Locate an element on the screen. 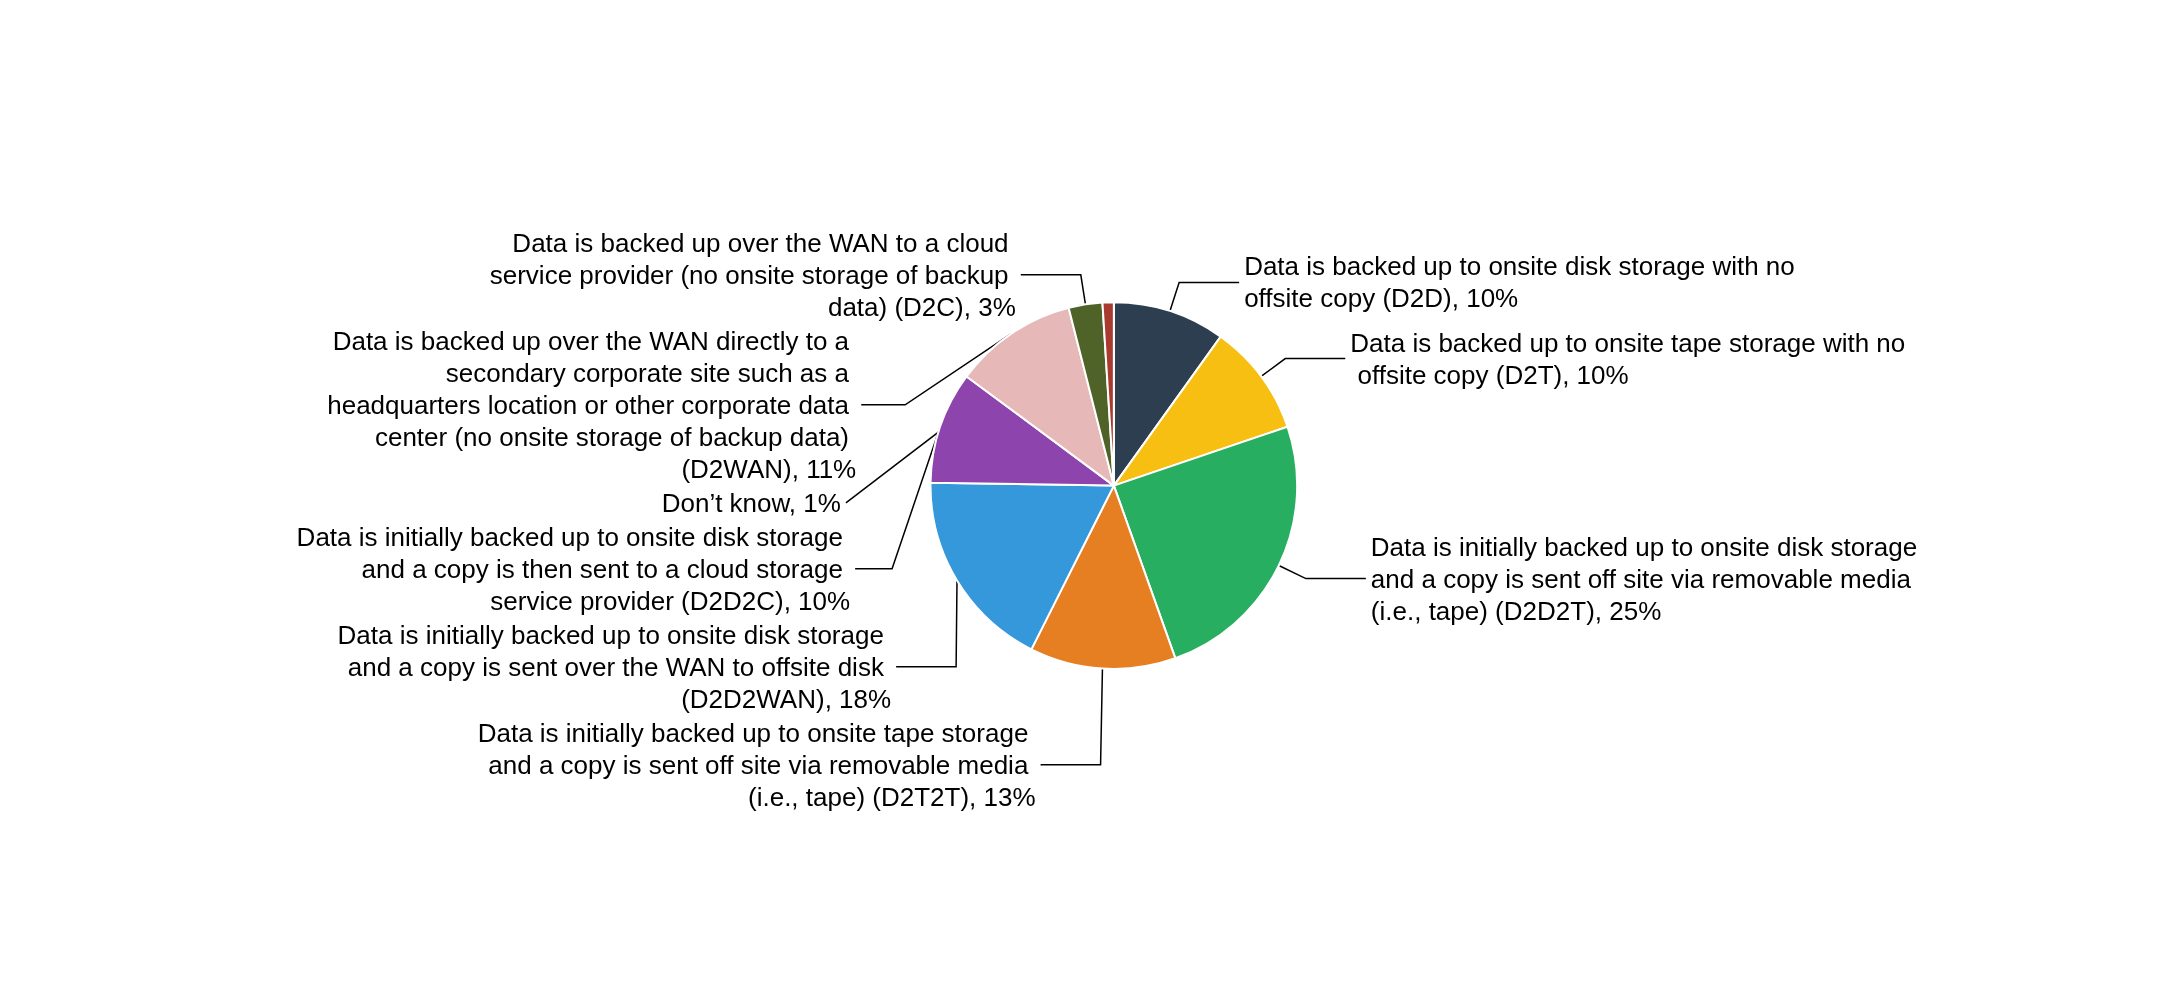  slice-label: Data is initially backed up to onsite disk storage and a copy is then sent to a cloud storage service provider (D2D2C), 10% is located at coordinates (573, 568).